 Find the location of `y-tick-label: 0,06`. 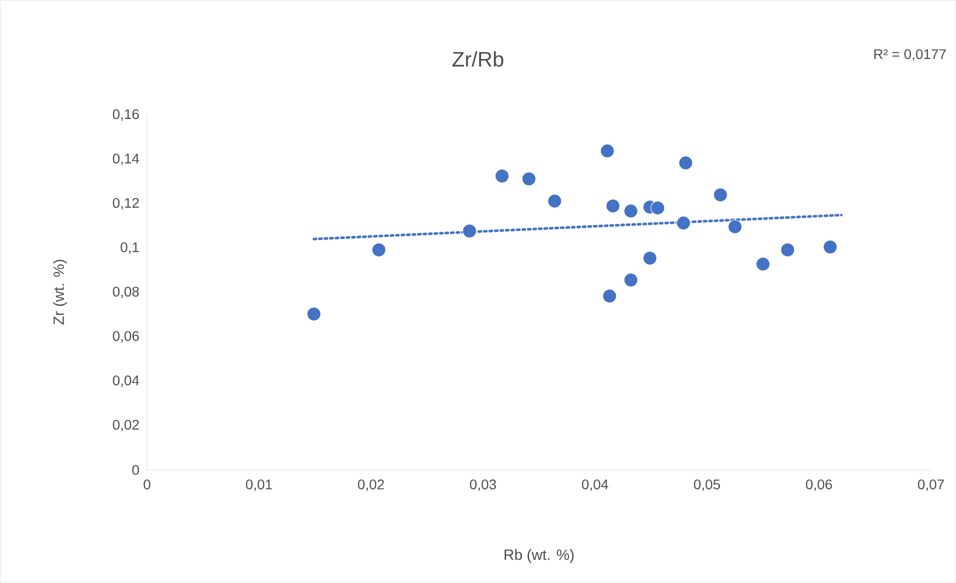

y-tick-label: 0,06 is located at coordinates (125, 337).